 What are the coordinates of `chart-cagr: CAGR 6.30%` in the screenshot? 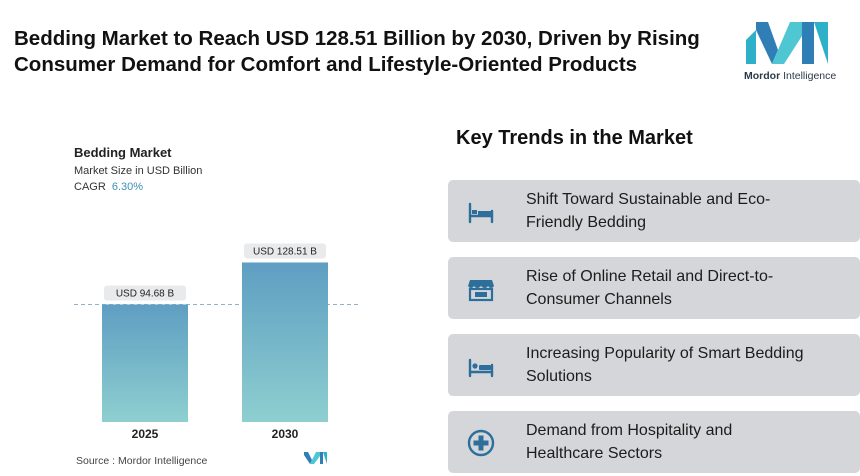 It's located at (108, 187).